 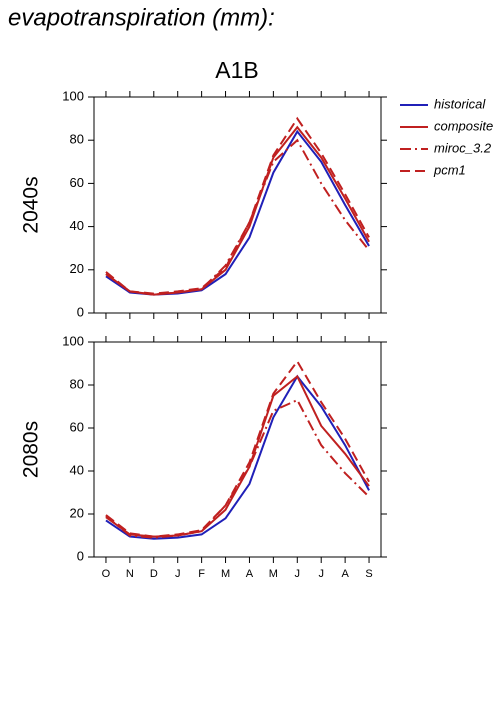 I want to click on x-tick-label: S, so click(x=368, y=574).